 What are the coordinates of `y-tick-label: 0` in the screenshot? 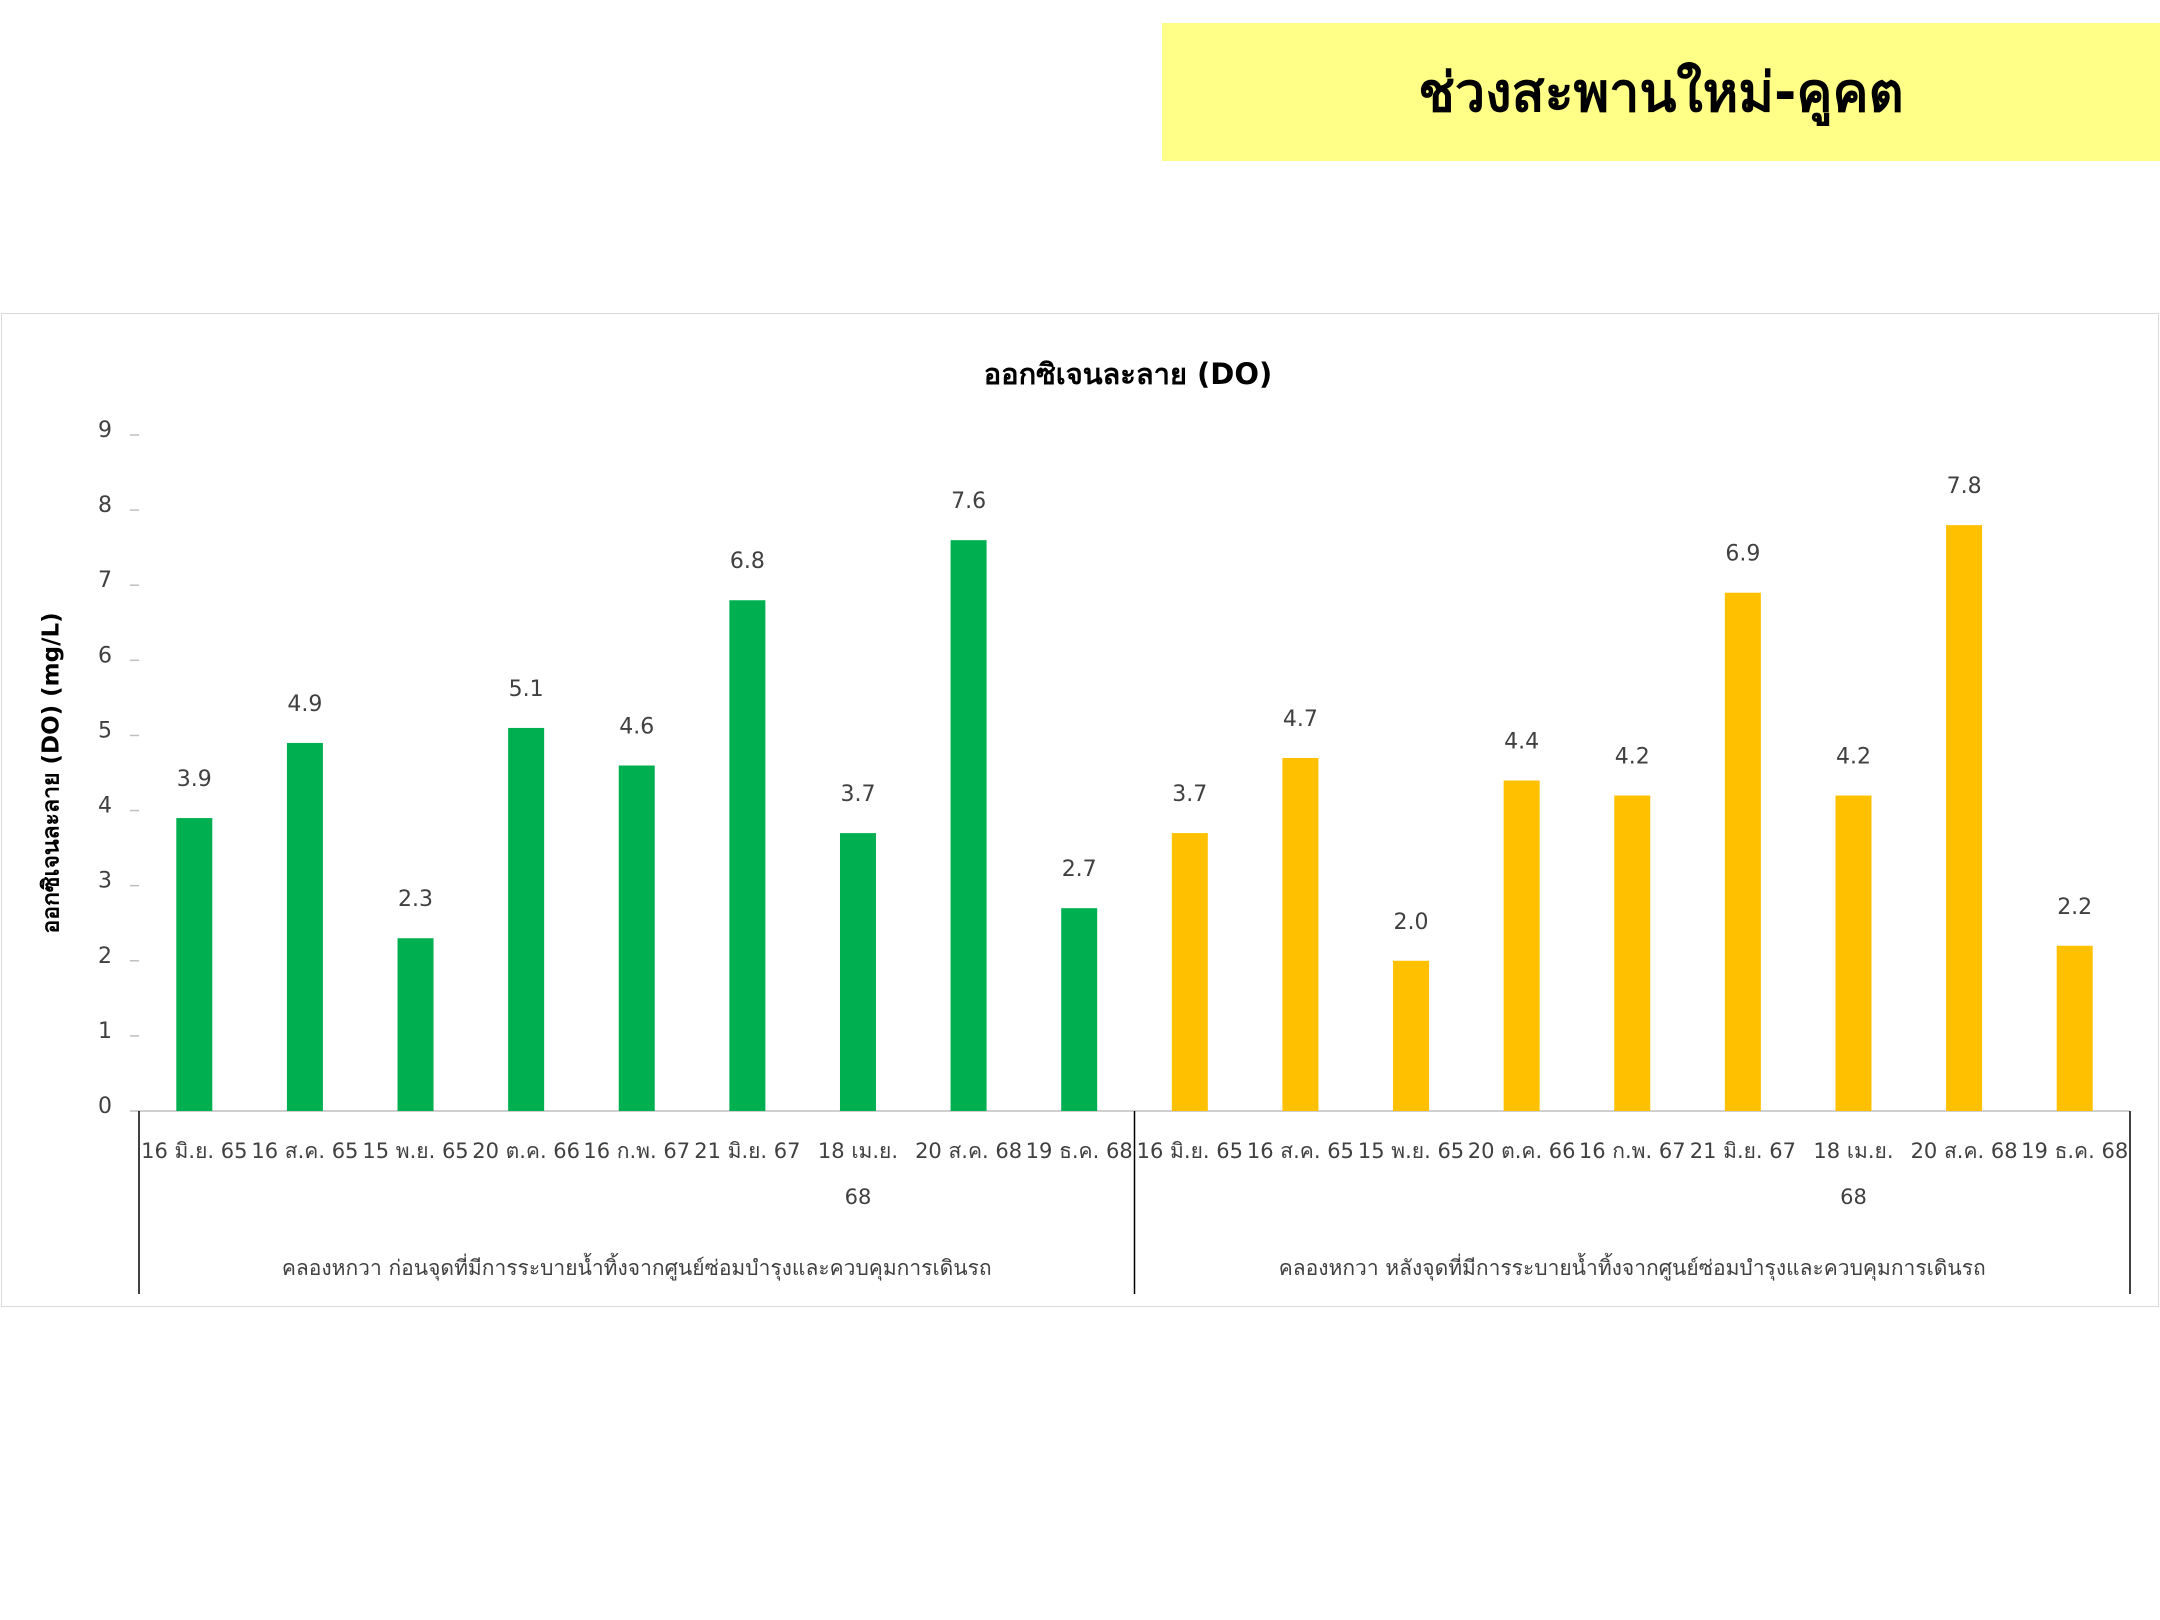 It's located at (105, 1106).